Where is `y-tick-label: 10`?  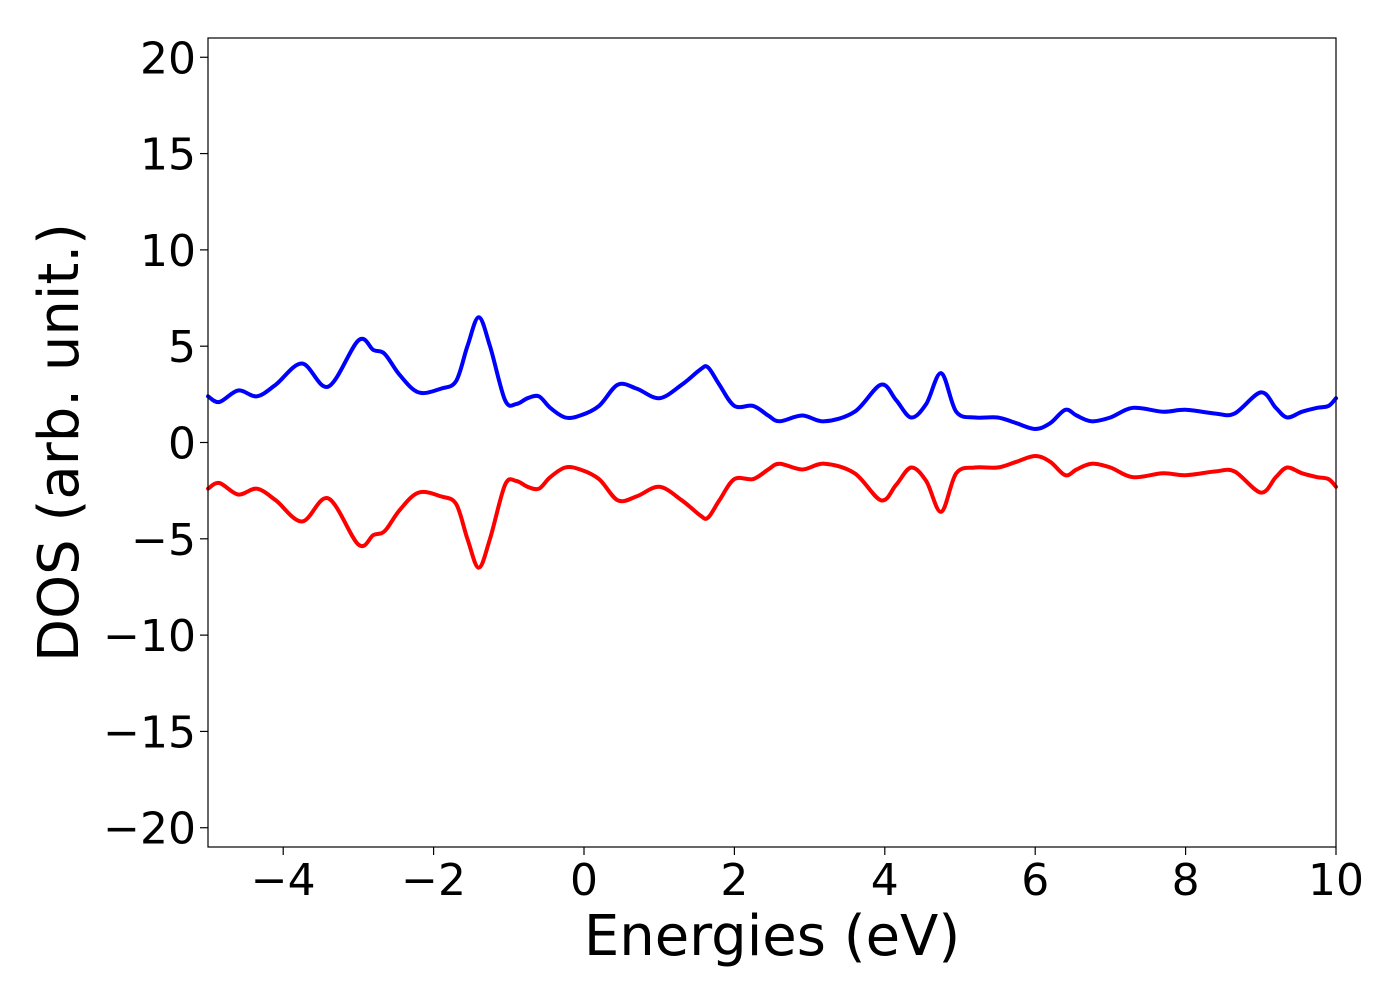
y-tick-label: 10 is located at coordinates (168, 251).